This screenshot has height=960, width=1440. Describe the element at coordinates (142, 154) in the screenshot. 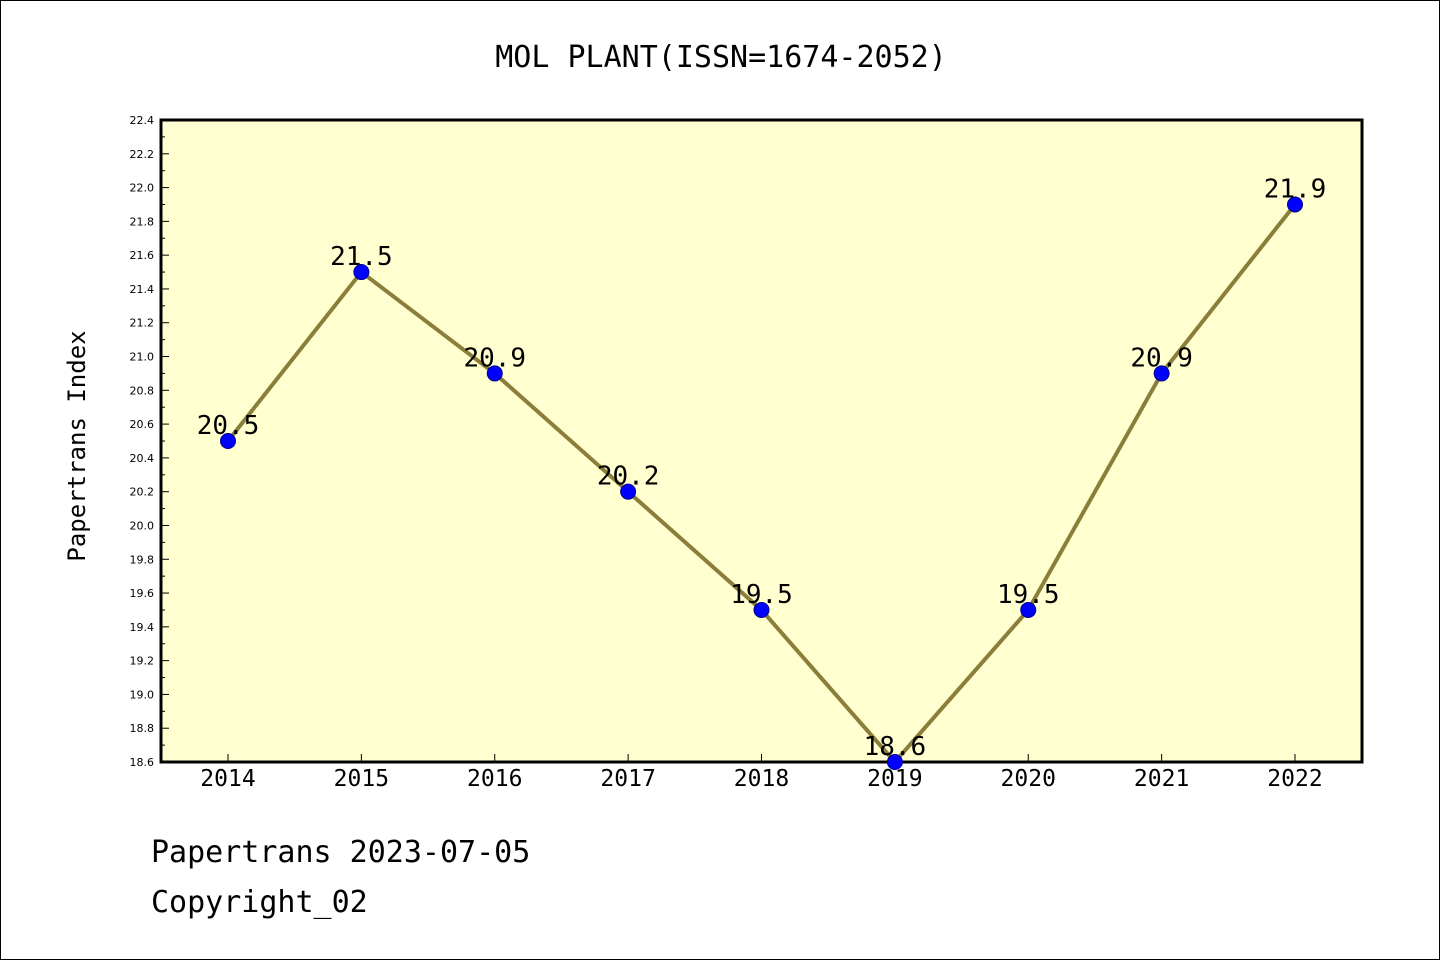

I see `y-tick-label: 22.2` at that location.